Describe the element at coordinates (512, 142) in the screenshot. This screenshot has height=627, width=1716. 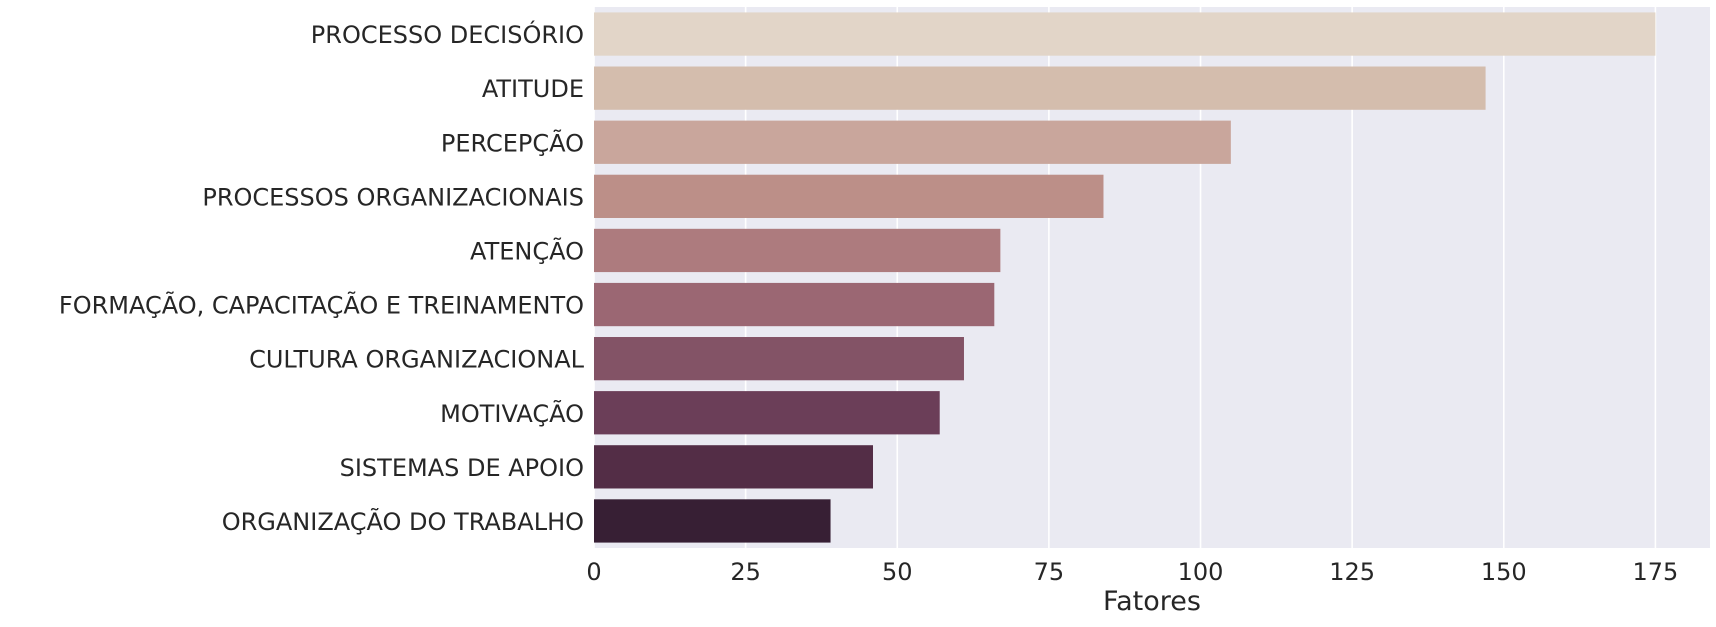
I see `category-label: PERCEPÇÃO` at that location.